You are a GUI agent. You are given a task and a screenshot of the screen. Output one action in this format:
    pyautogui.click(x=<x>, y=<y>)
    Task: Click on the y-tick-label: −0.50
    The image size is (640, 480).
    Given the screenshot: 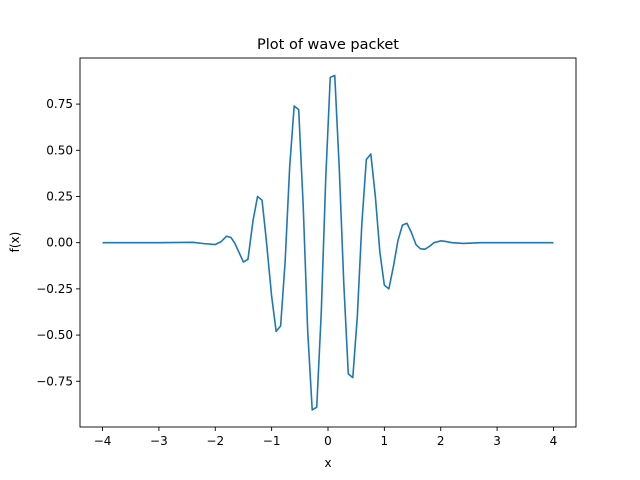 What is the action you would take?
    pyautogui.click(x=54, y=335)
    